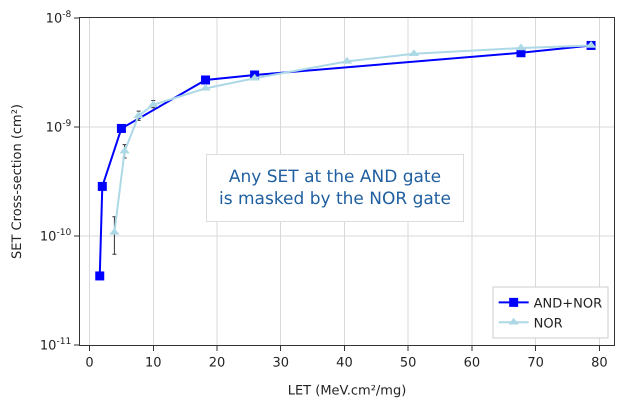  What do you see at coordinates (56, 345) in the screenshot?
I see `y-tick-label: 10$^{-11}$` at bounding box center [56, 345].